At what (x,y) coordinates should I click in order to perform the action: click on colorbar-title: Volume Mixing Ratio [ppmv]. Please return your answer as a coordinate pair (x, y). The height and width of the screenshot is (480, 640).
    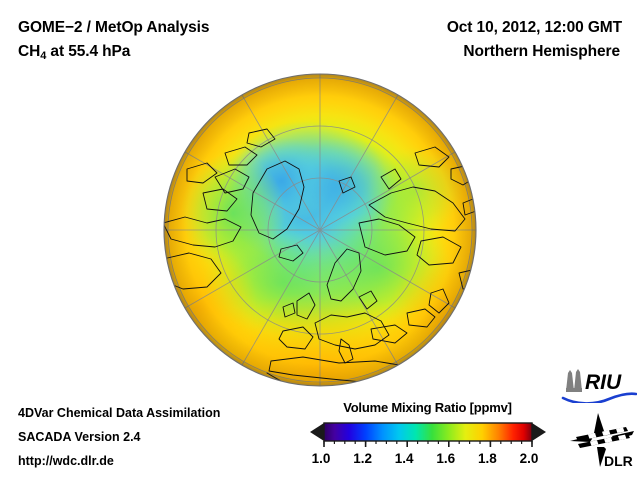
    Looking at the image, I should click on (427, 407).